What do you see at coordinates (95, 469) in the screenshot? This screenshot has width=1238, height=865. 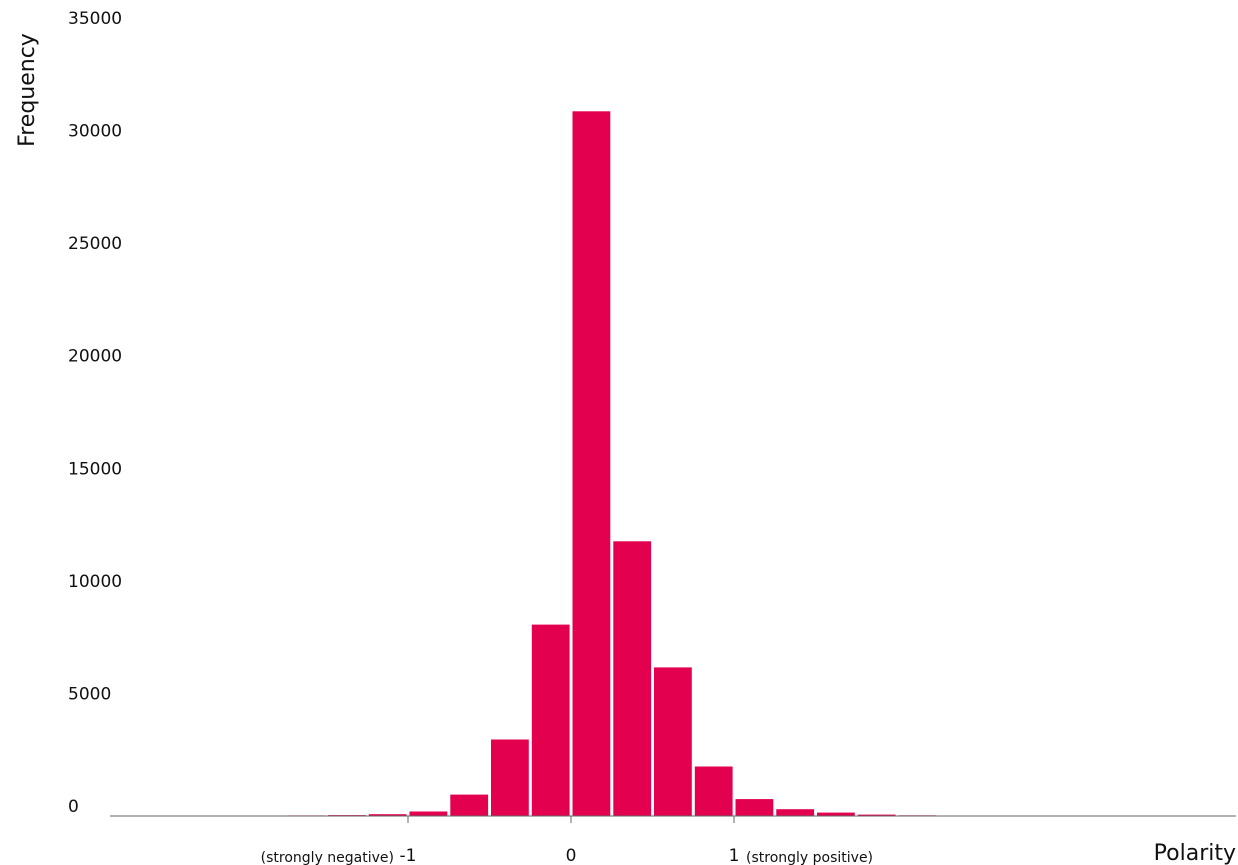 I see `y-tick-label: 15000` at bounding box center [95, 469].